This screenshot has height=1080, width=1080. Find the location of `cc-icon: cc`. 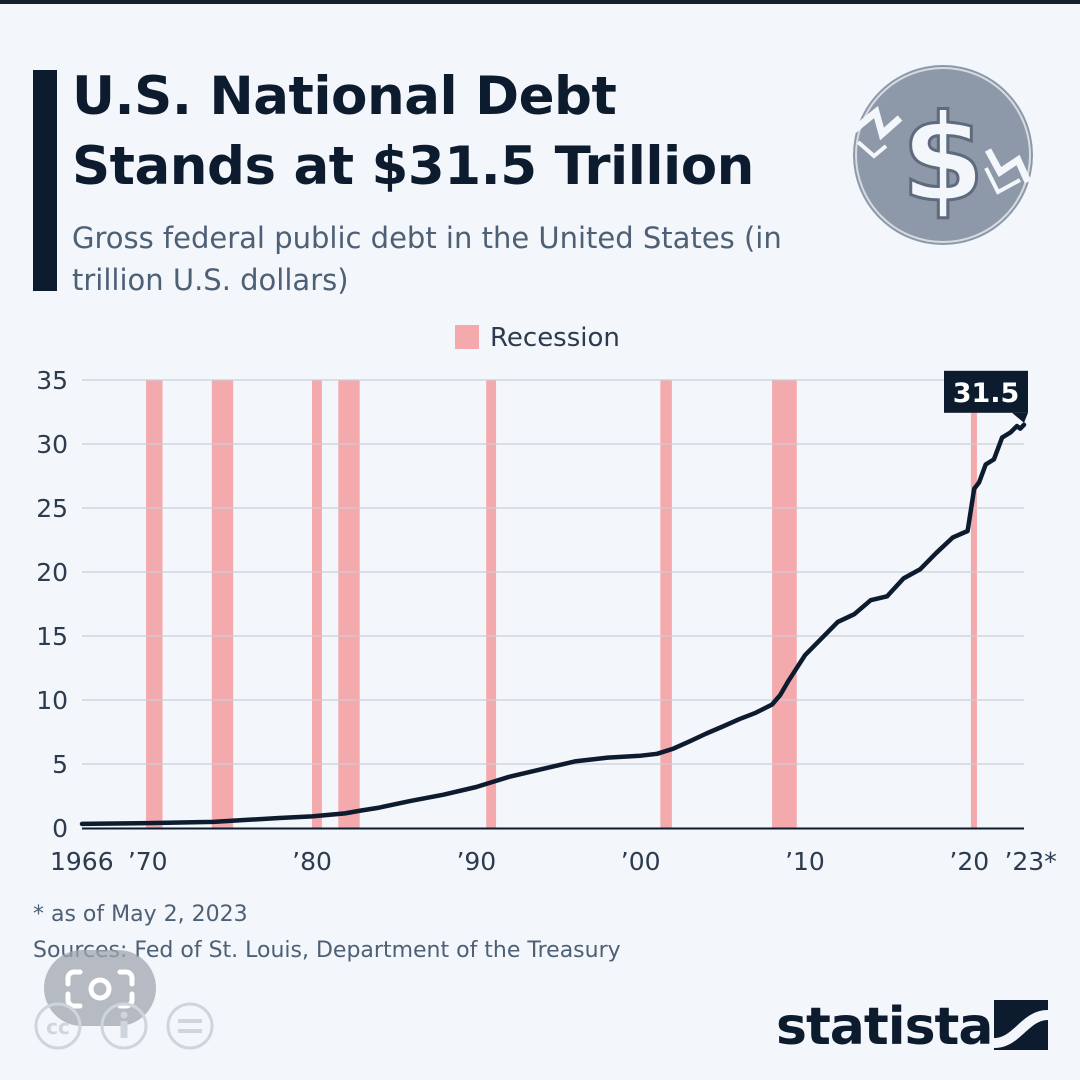

cc-icon: cc is located at coordinates (58, 1026).